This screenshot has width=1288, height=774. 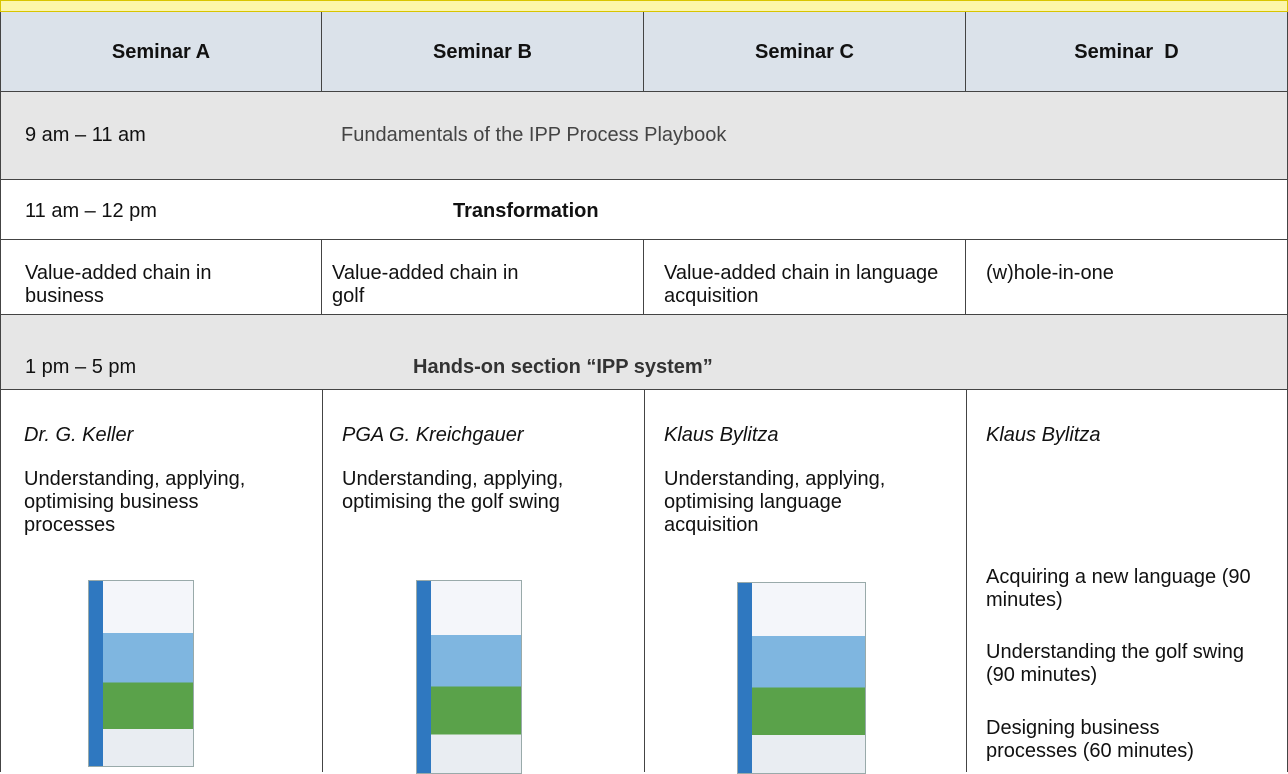 I want to click on header-cell: Seminar D, so click(x=1127, y=52).